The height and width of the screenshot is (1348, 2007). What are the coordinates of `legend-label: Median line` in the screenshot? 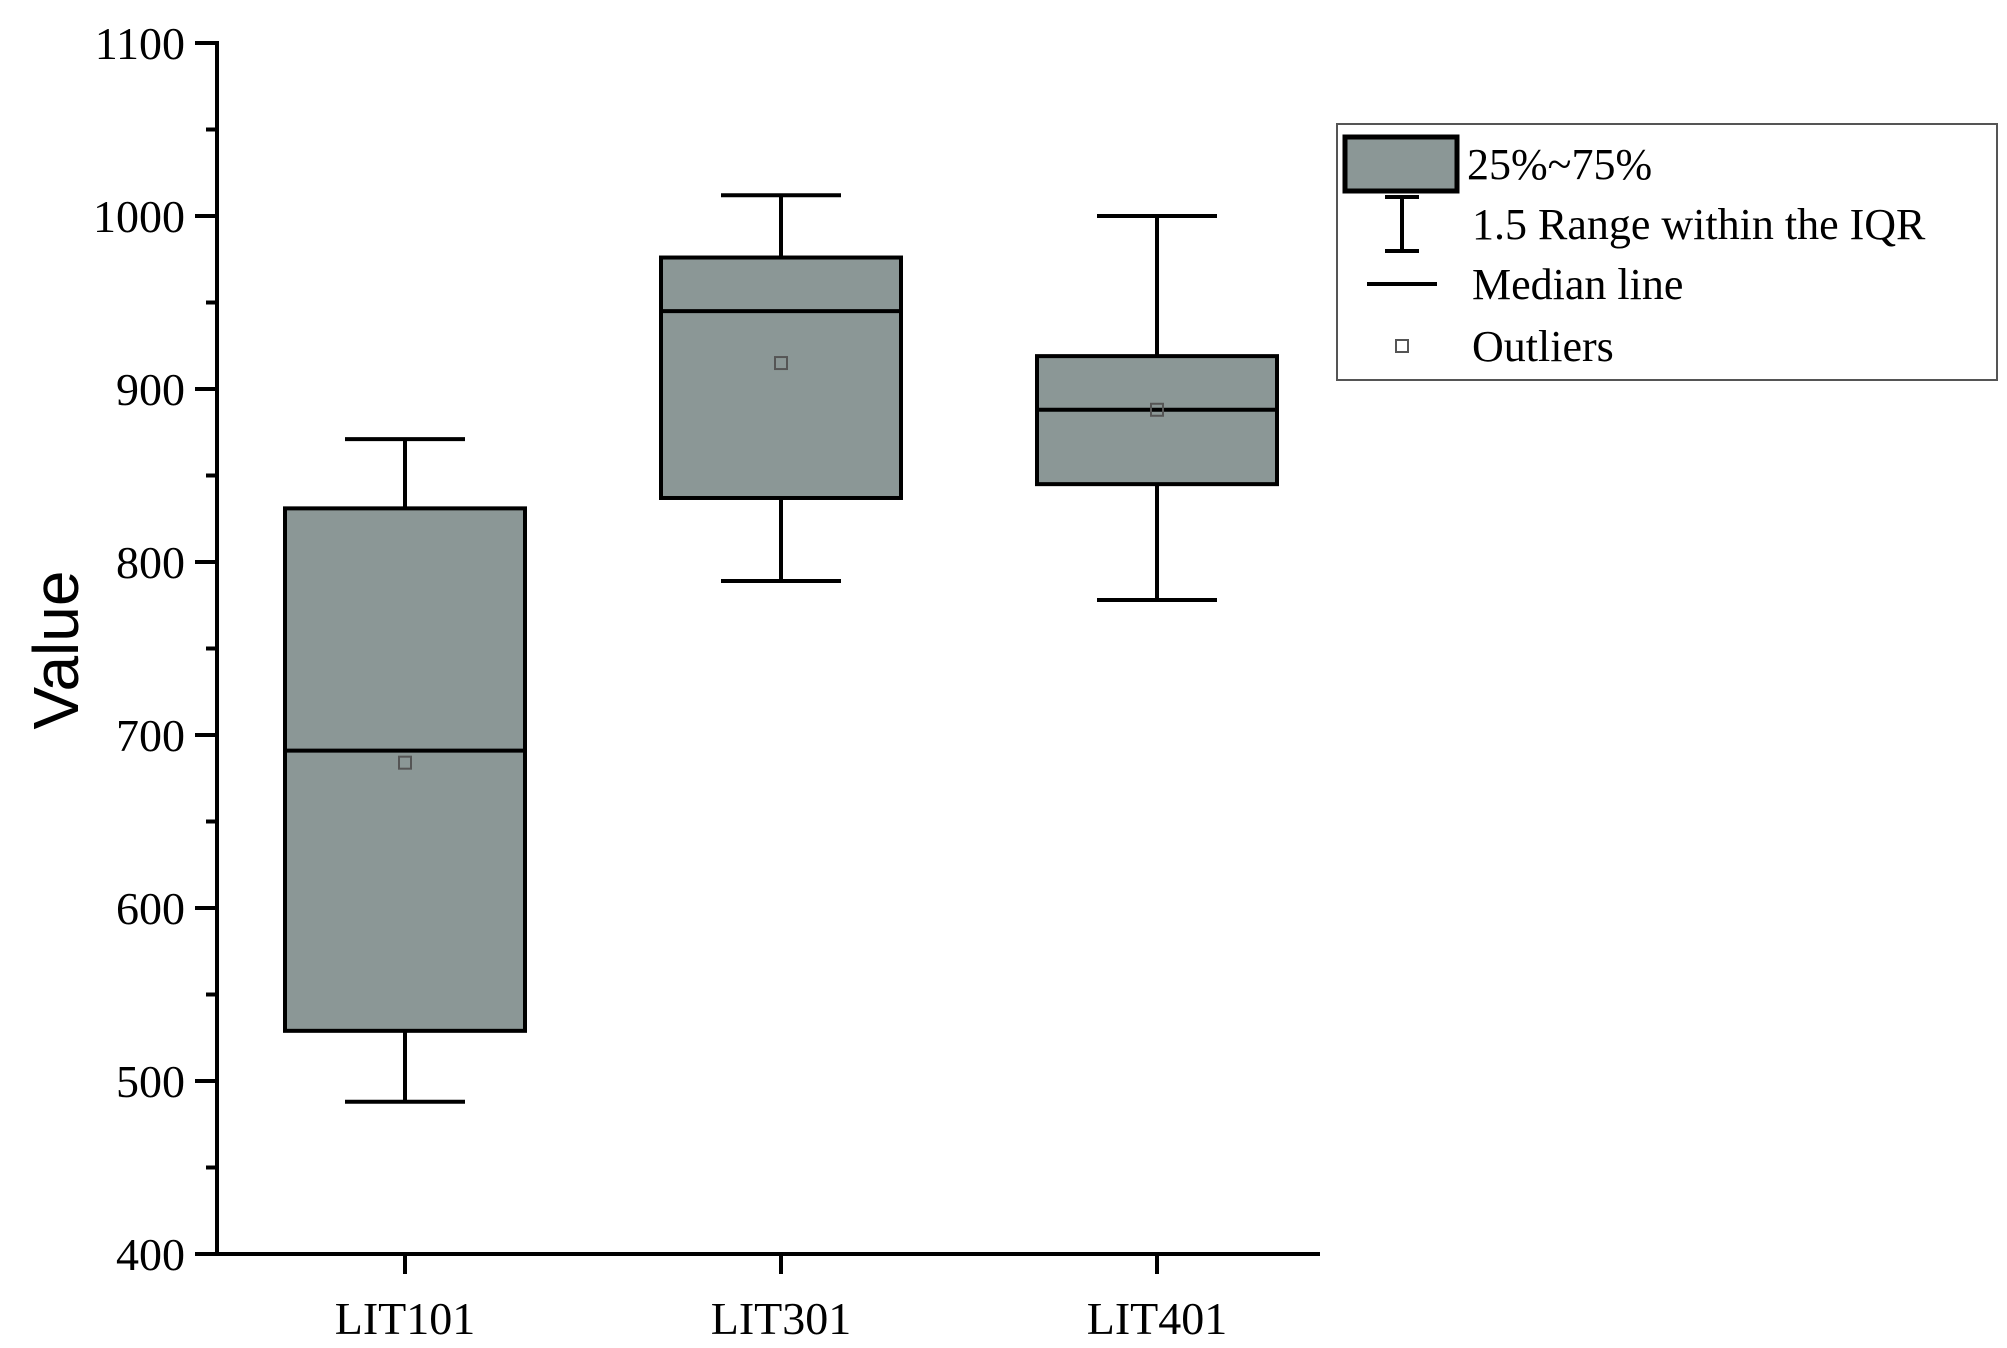 It's located at (1577, 284).